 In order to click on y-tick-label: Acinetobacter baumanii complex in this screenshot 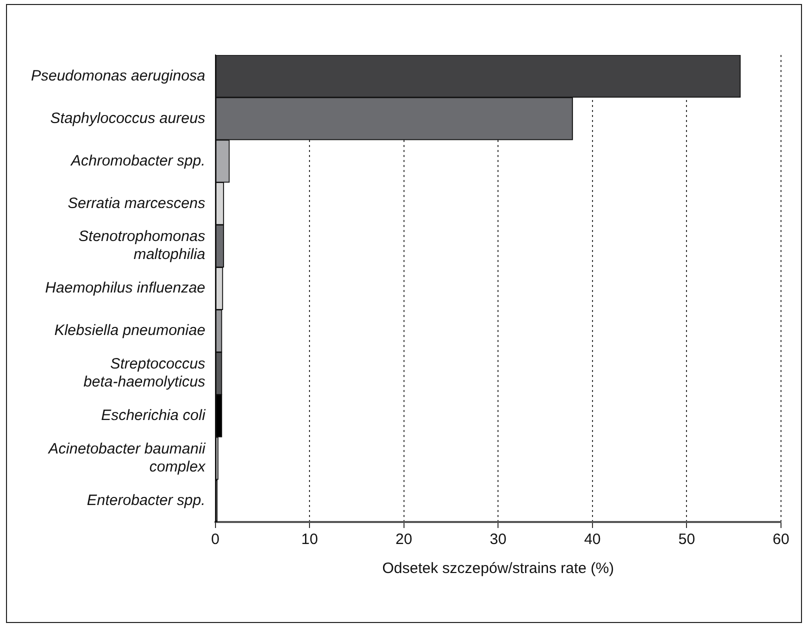, I will do `click(127, 458)`.